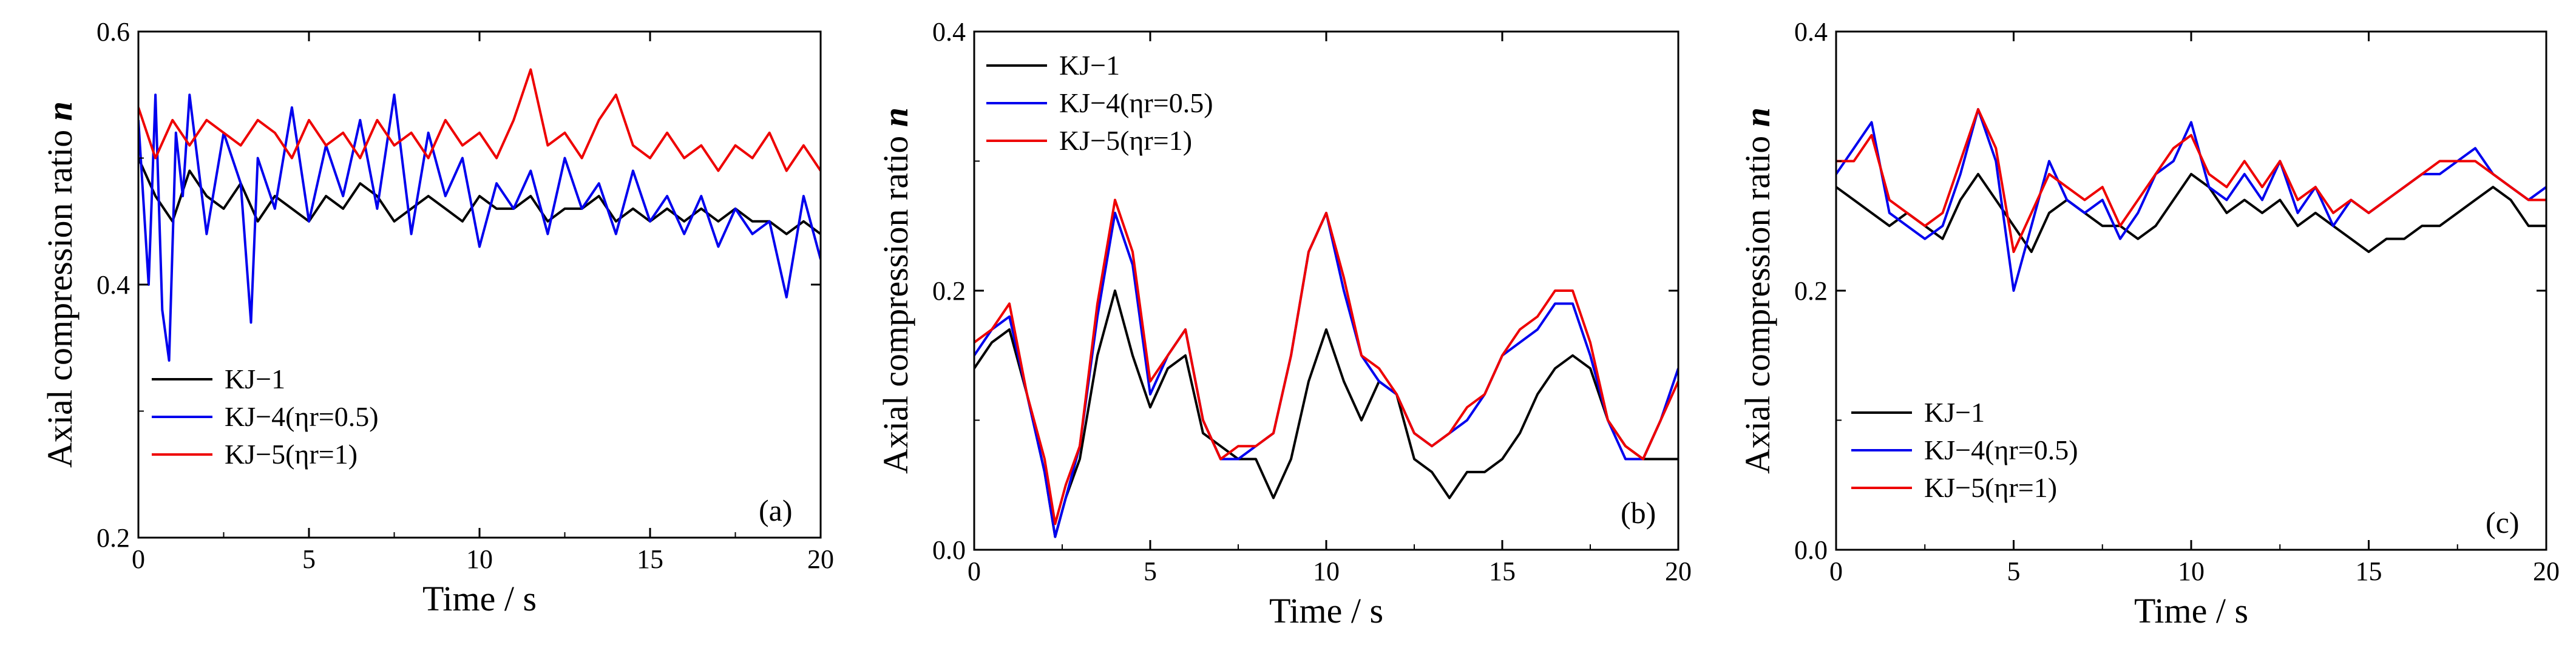 The height and width of the screenshot is (659, 2576). Describe the element at coordinates (2503, 522) in the screenshot. I see `panel-label: (c)` at that location.